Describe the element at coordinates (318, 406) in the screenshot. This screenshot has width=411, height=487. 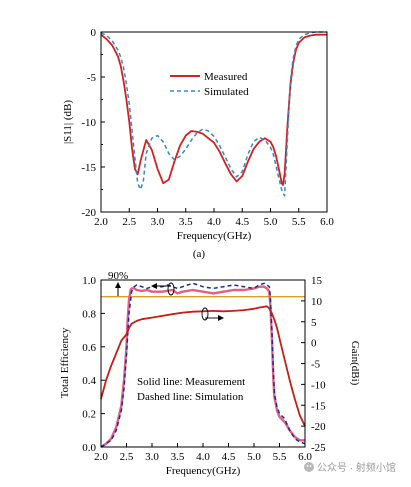
I see `right-y-tick-label: -15` at that location.